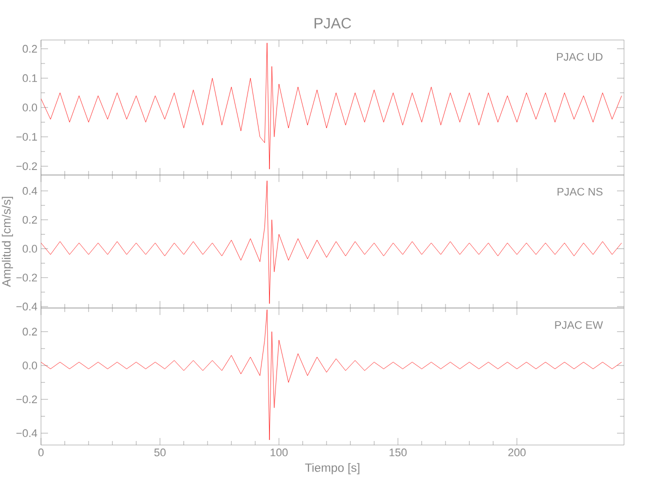 The height and width of the screenshot is (500, 650). Describe the element at coordinates (332, 468) in the screenshot. I see `x-axis-title: Tiempo [s]` at that location.